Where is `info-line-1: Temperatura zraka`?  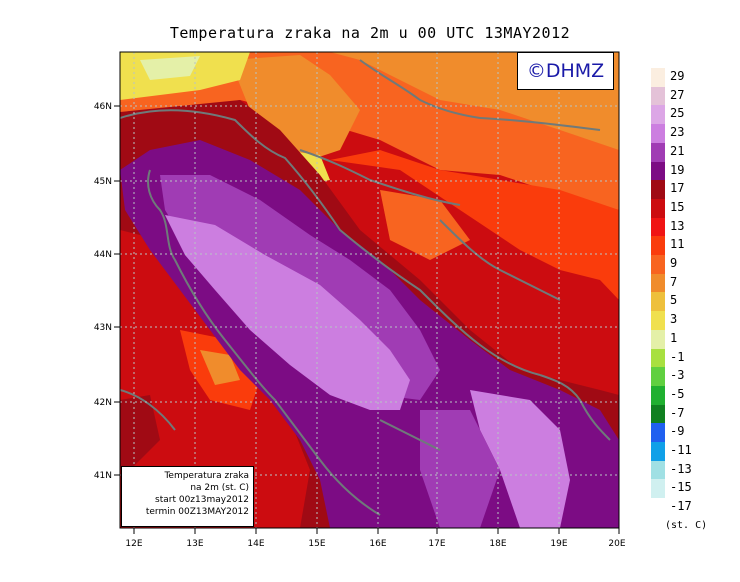 info-line-1: Temperatura zraka is located at coordinates (206, 476).